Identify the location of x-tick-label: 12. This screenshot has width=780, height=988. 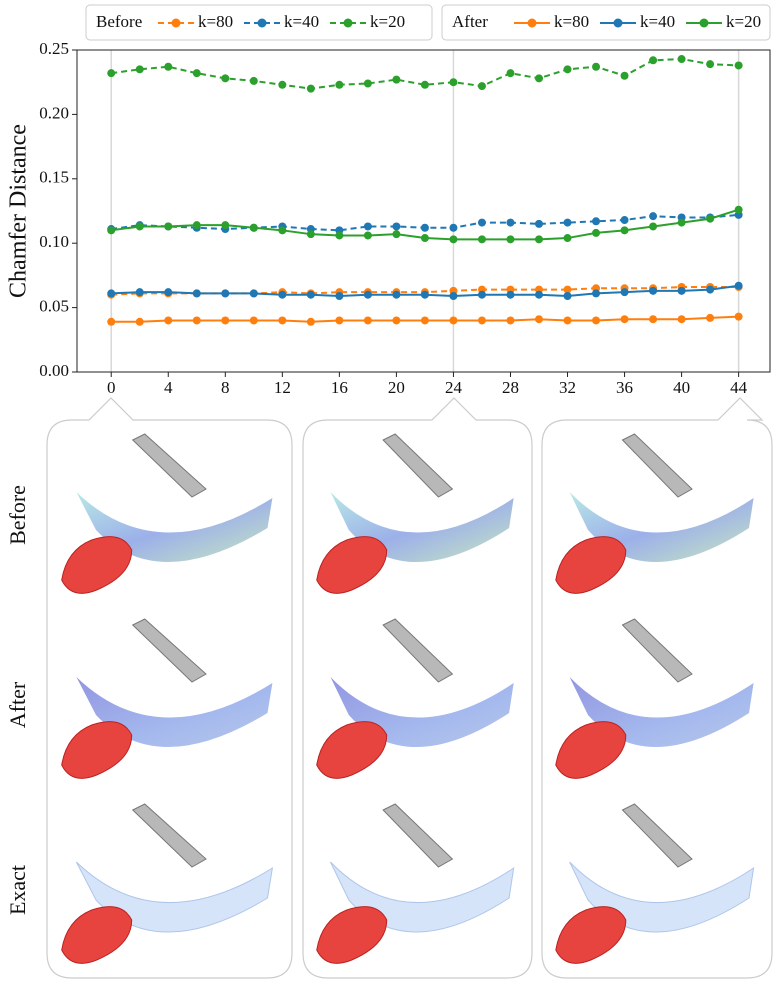
(282, 387).